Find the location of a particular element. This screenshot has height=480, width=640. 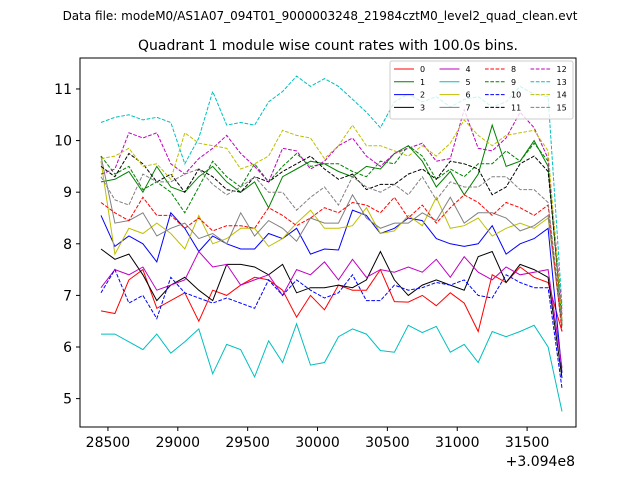

y-tick-label: 11 is located at coordinates (63, 90).